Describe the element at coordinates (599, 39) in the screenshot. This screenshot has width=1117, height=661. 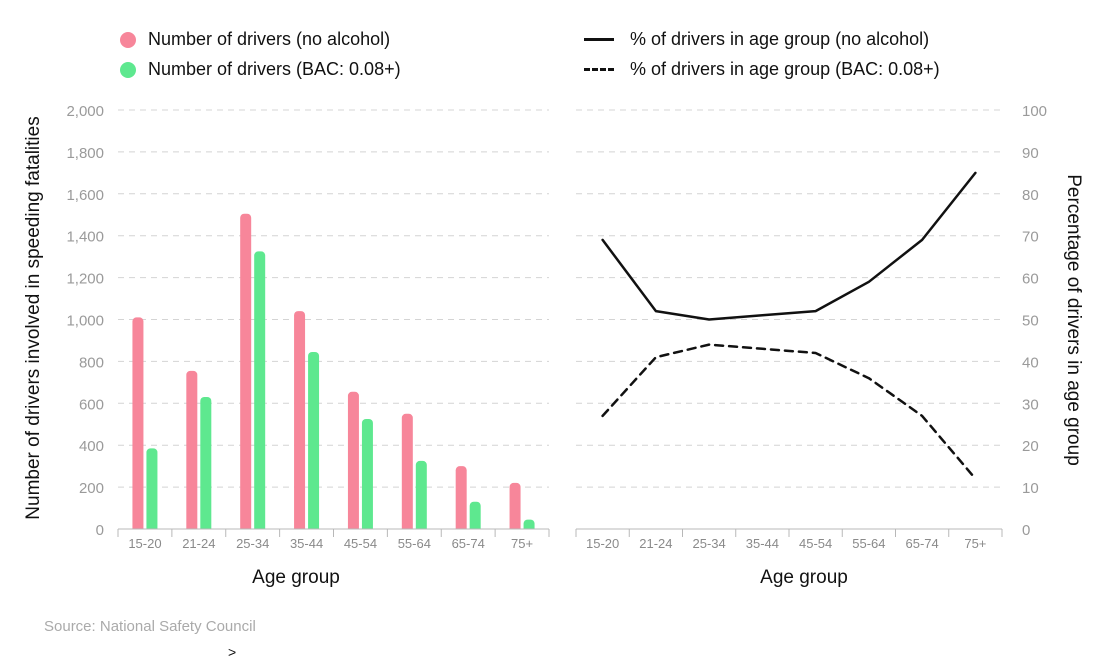
I see `legend-line-solid` at that location.